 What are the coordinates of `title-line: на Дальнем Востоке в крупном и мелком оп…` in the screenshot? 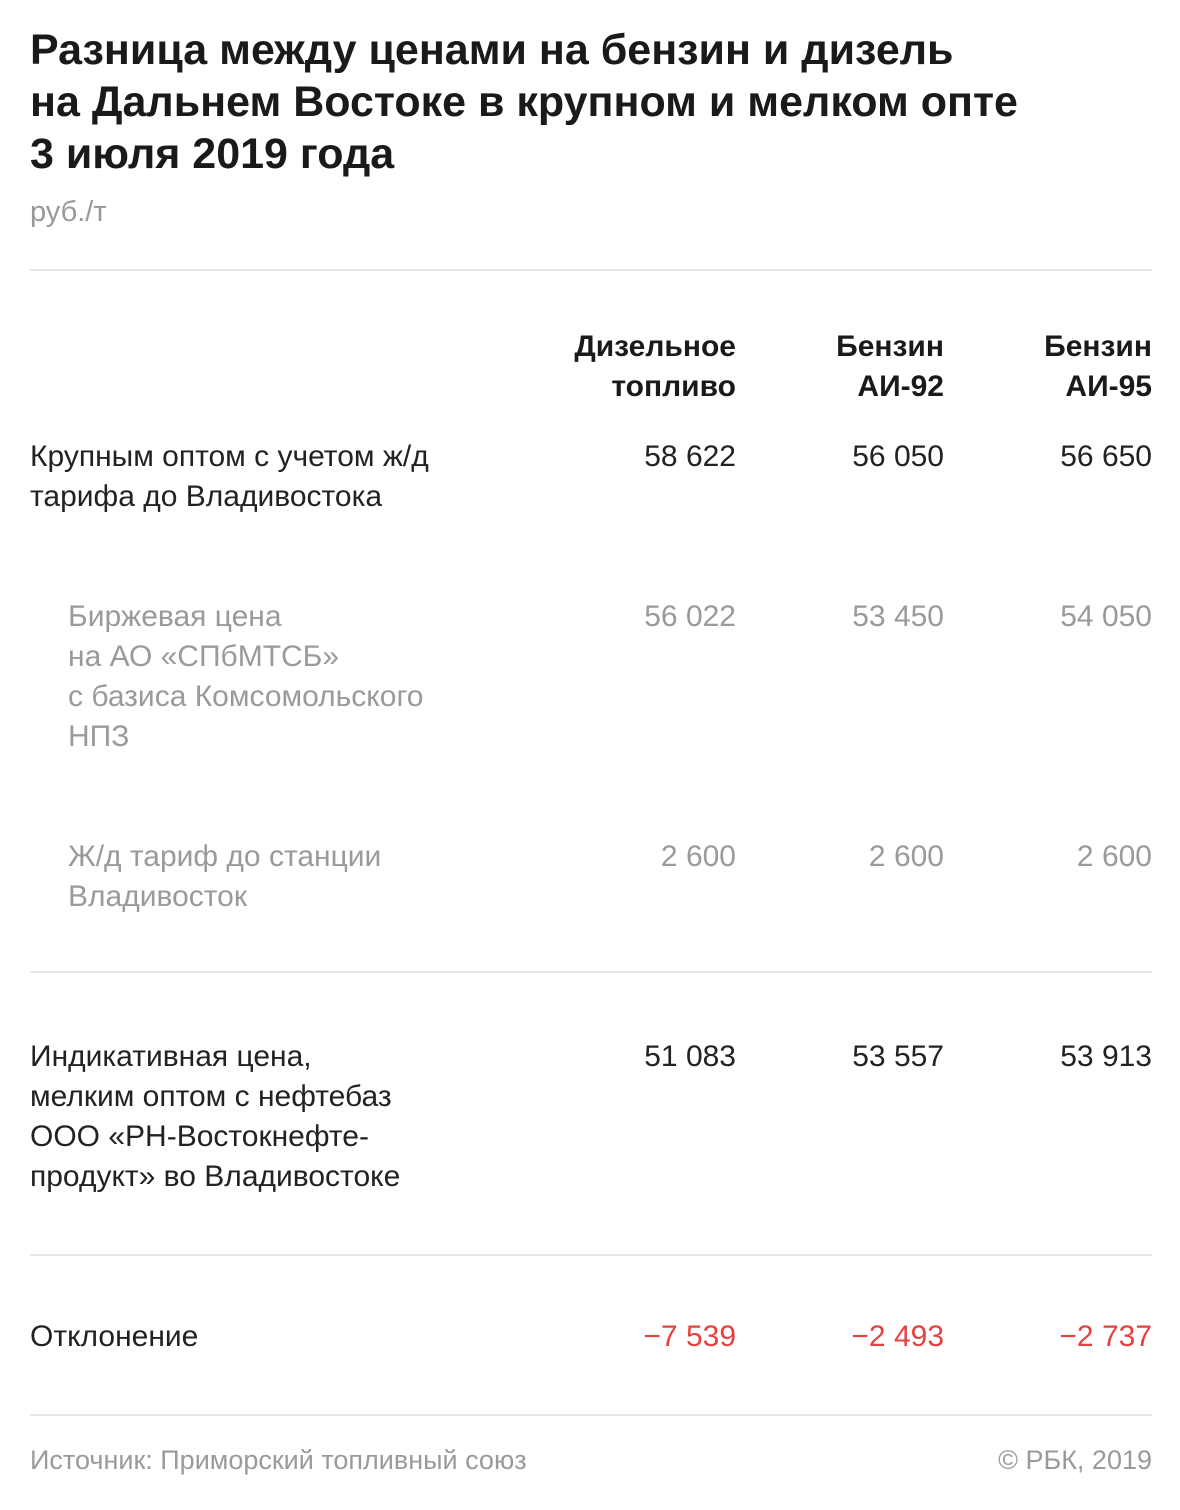 It's located at (524, 102).